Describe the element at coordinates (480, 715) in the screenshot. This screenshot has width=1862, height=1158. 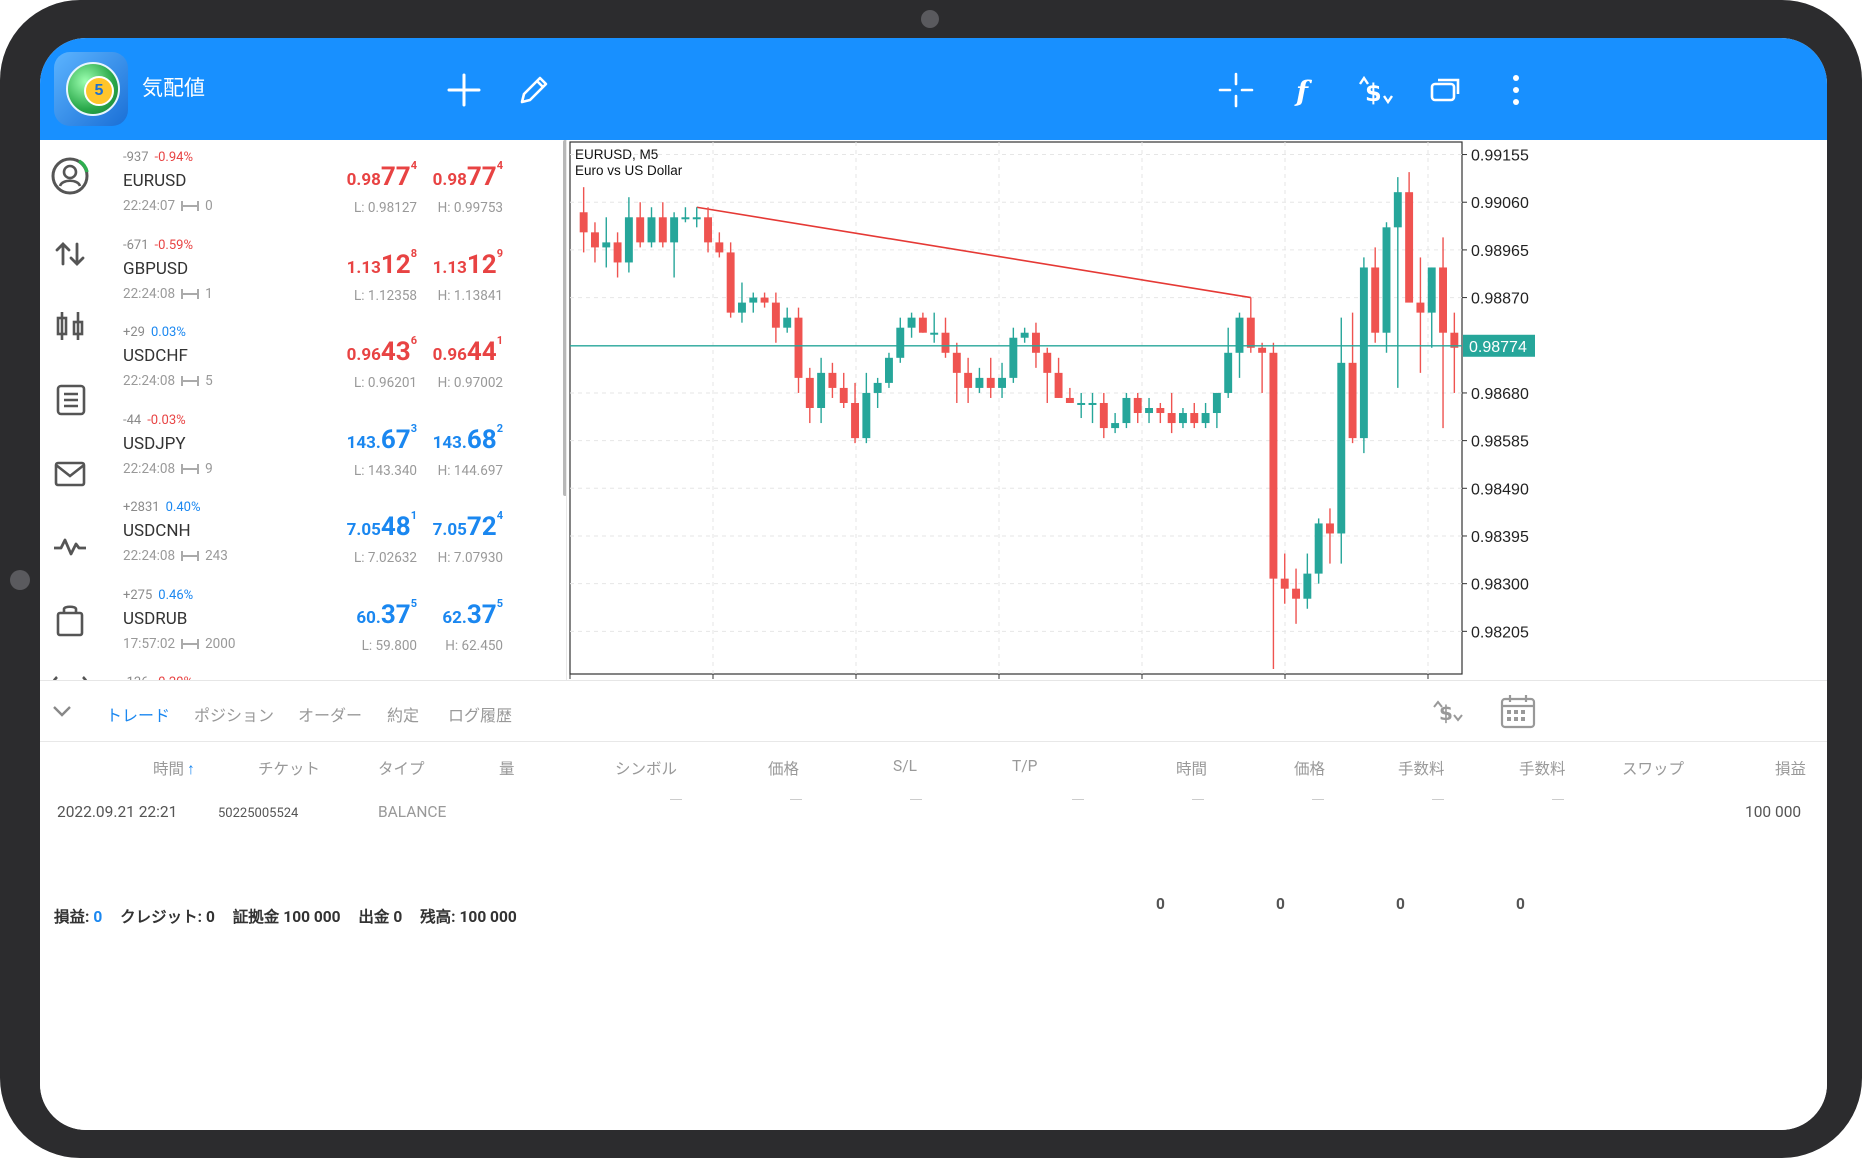
I see `tab-log-history: ログ履歴` at that location.